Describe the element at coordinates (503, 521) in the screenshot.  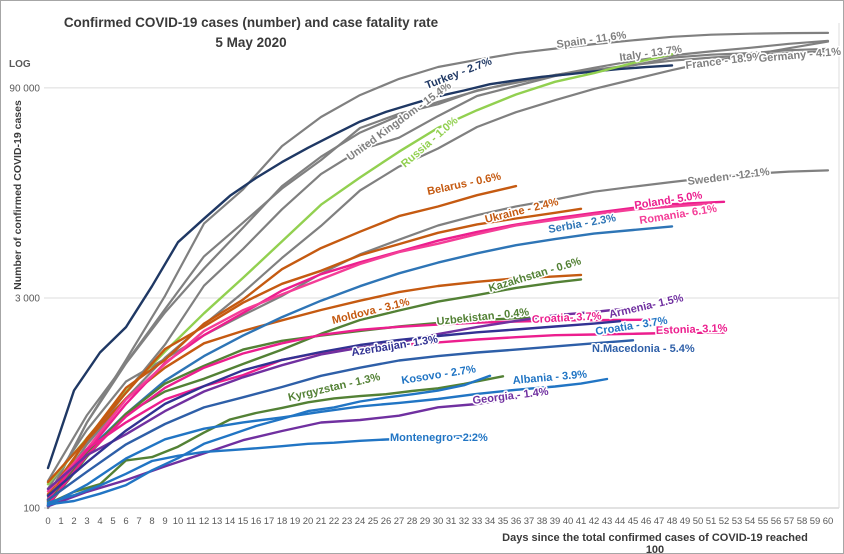
I see `x-tick-label: 35` at that location.